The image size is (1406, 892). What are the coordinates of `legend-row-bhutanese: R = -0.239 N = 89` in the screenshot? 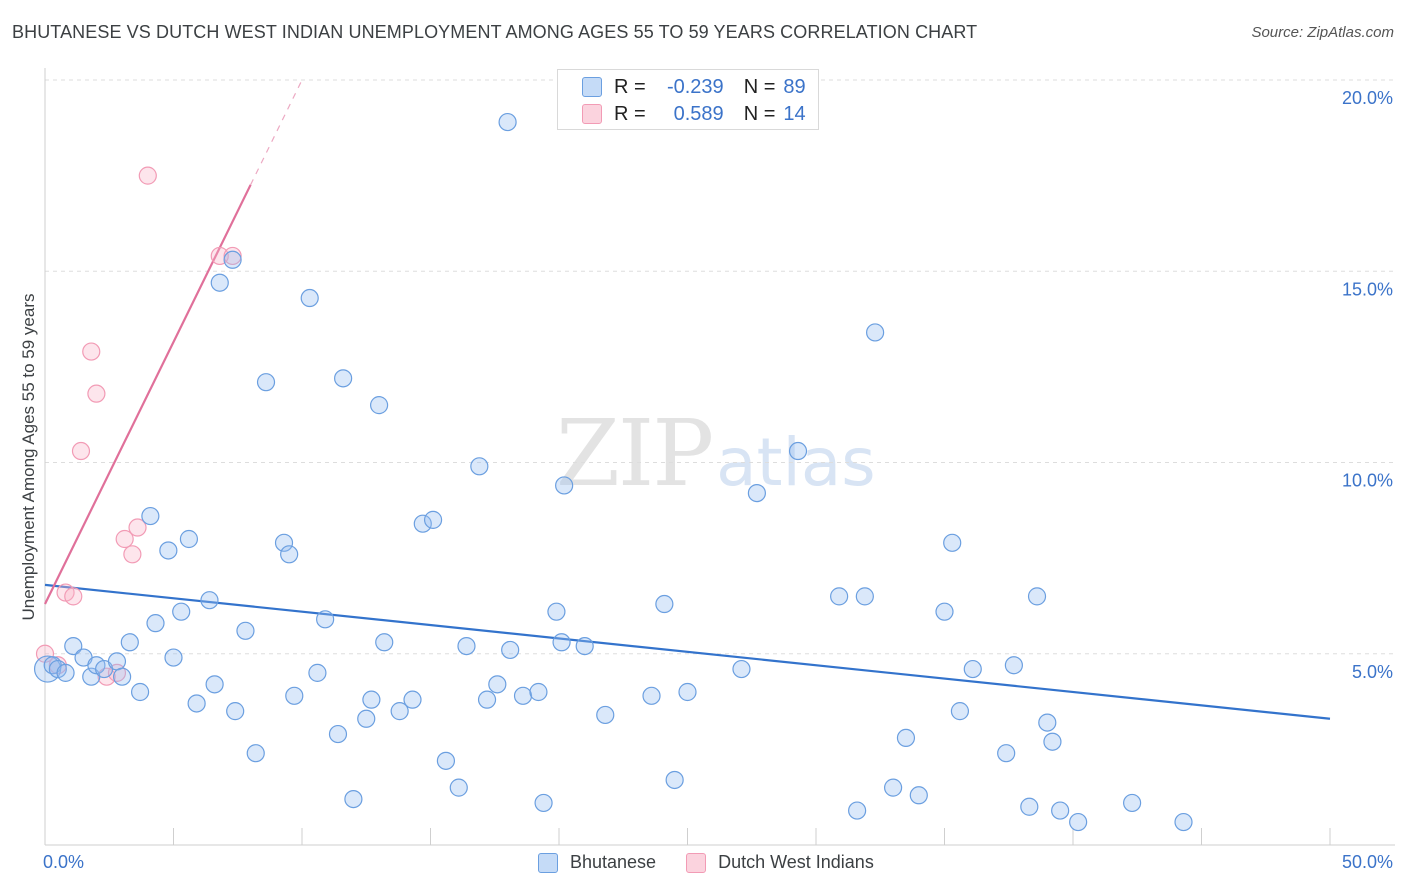 It's located at (694, 87).